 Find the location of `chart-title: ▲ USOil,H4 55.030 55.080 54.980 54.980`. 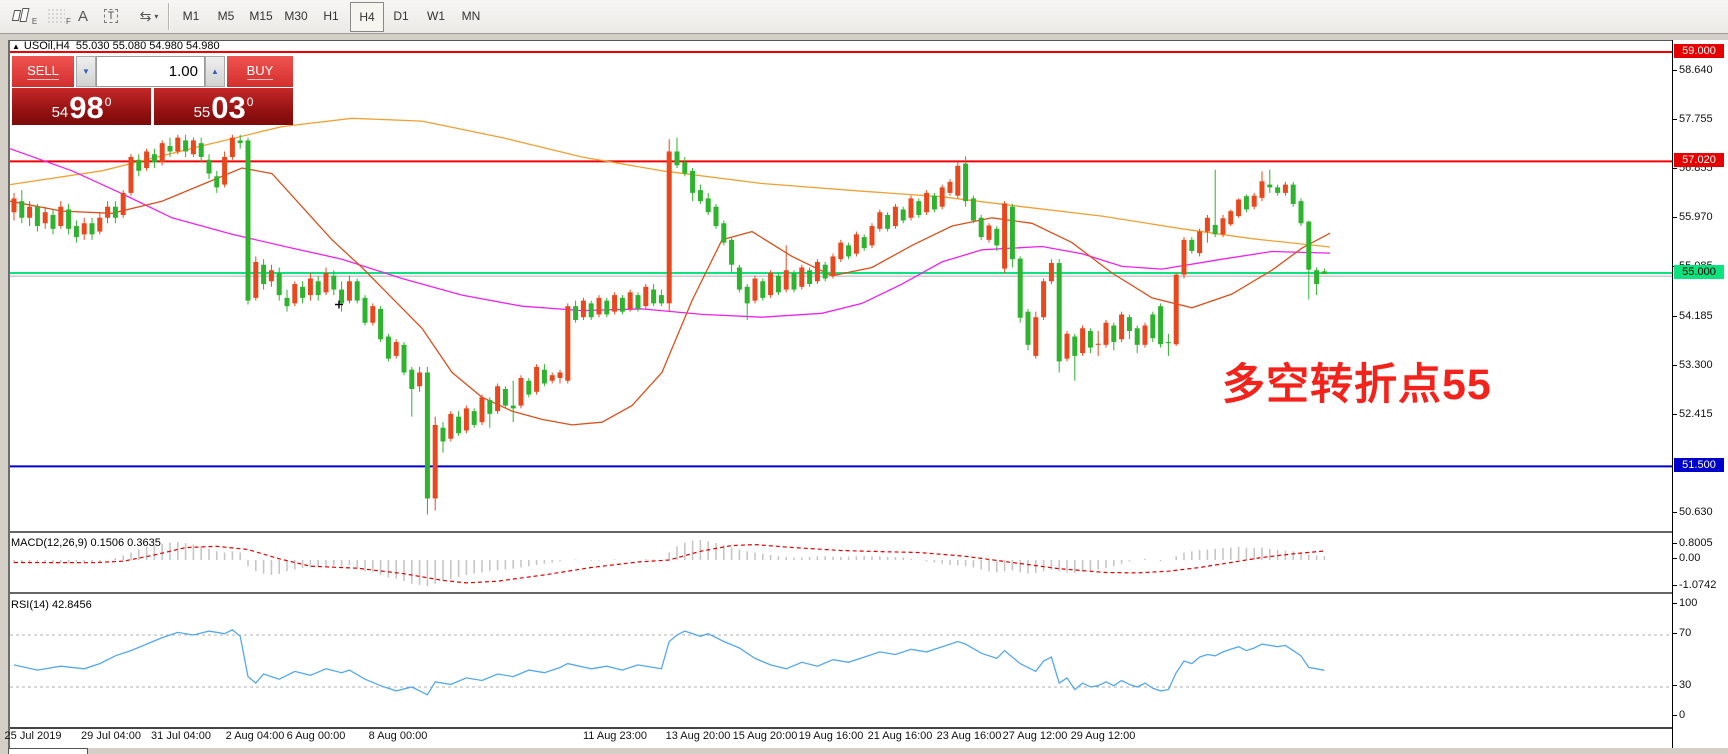

chart-title: ▲ USOil,H4 55.030 55.080 54.980 54.980 is located at coordinates (116, 46).